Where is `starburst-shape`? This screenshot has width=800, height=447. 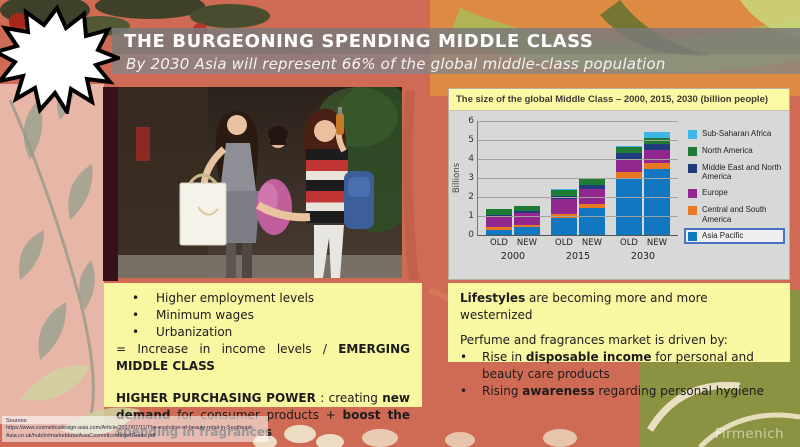 starburst-shape is located at coordinates (60, 59).